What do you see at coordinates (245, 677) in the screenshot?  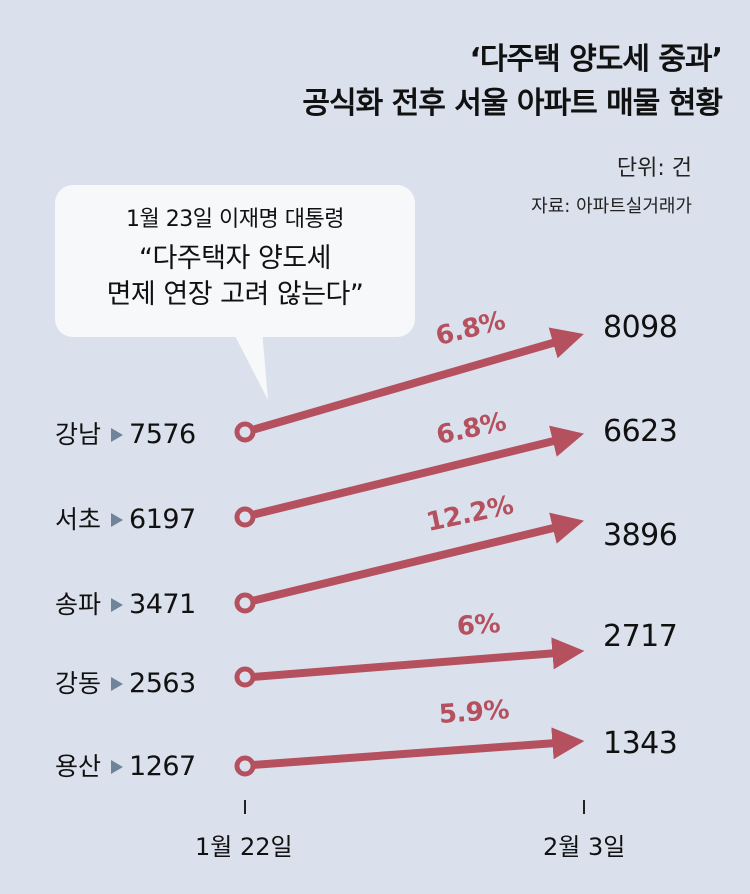 I see `start-marker-gangdong` at bounding box center [245, 677].